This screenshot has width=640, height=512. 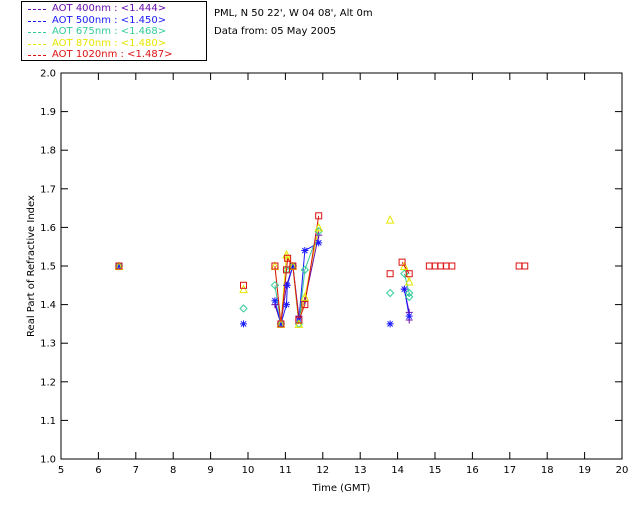 What do you see at coordinates (275, 31) in the screenshot?
I see `date-text: Data from: 05 May 2005` at bounding box center [275, 31].